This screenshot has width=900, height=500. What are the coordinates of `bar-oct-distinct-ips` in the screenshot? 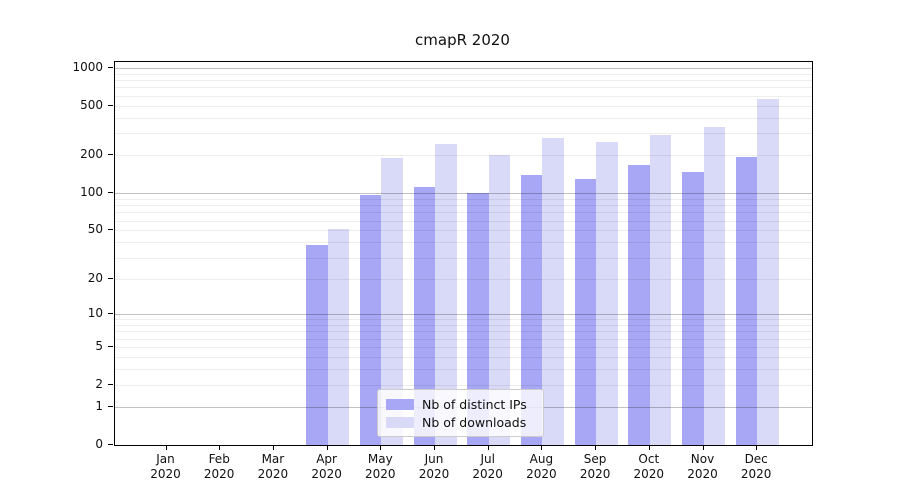 It's located at (639, 304).